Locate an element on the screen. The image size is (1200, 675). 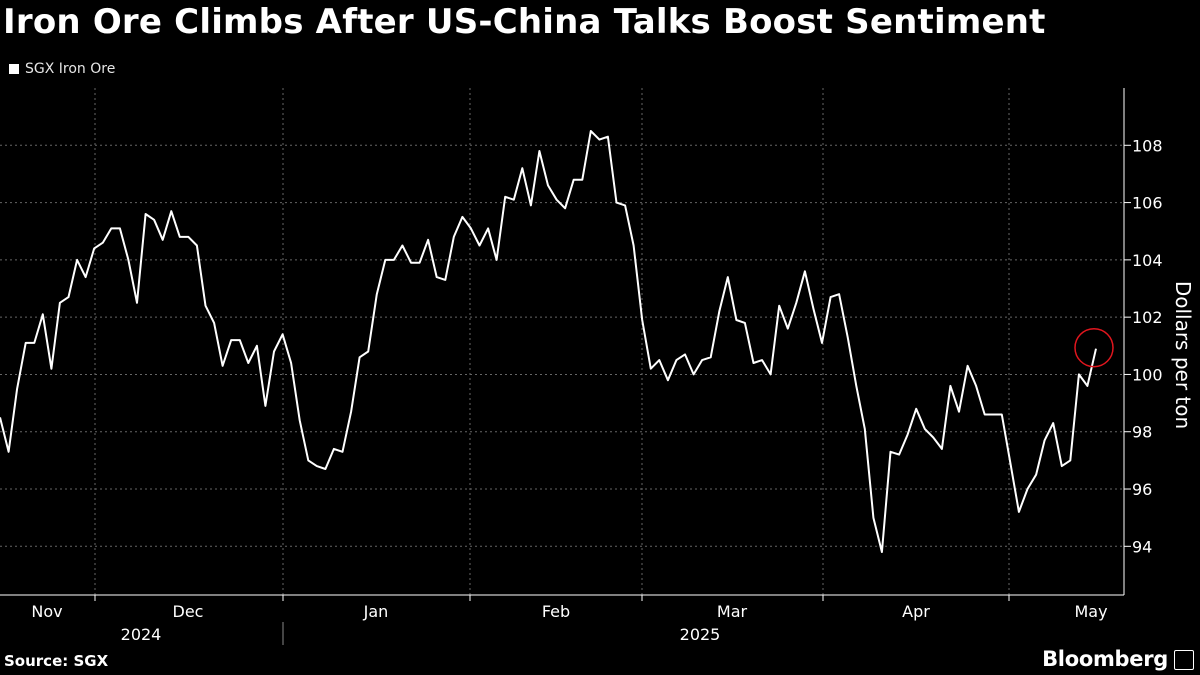
brand-logo: Bloomberg is located at coordinates (1105, 659).